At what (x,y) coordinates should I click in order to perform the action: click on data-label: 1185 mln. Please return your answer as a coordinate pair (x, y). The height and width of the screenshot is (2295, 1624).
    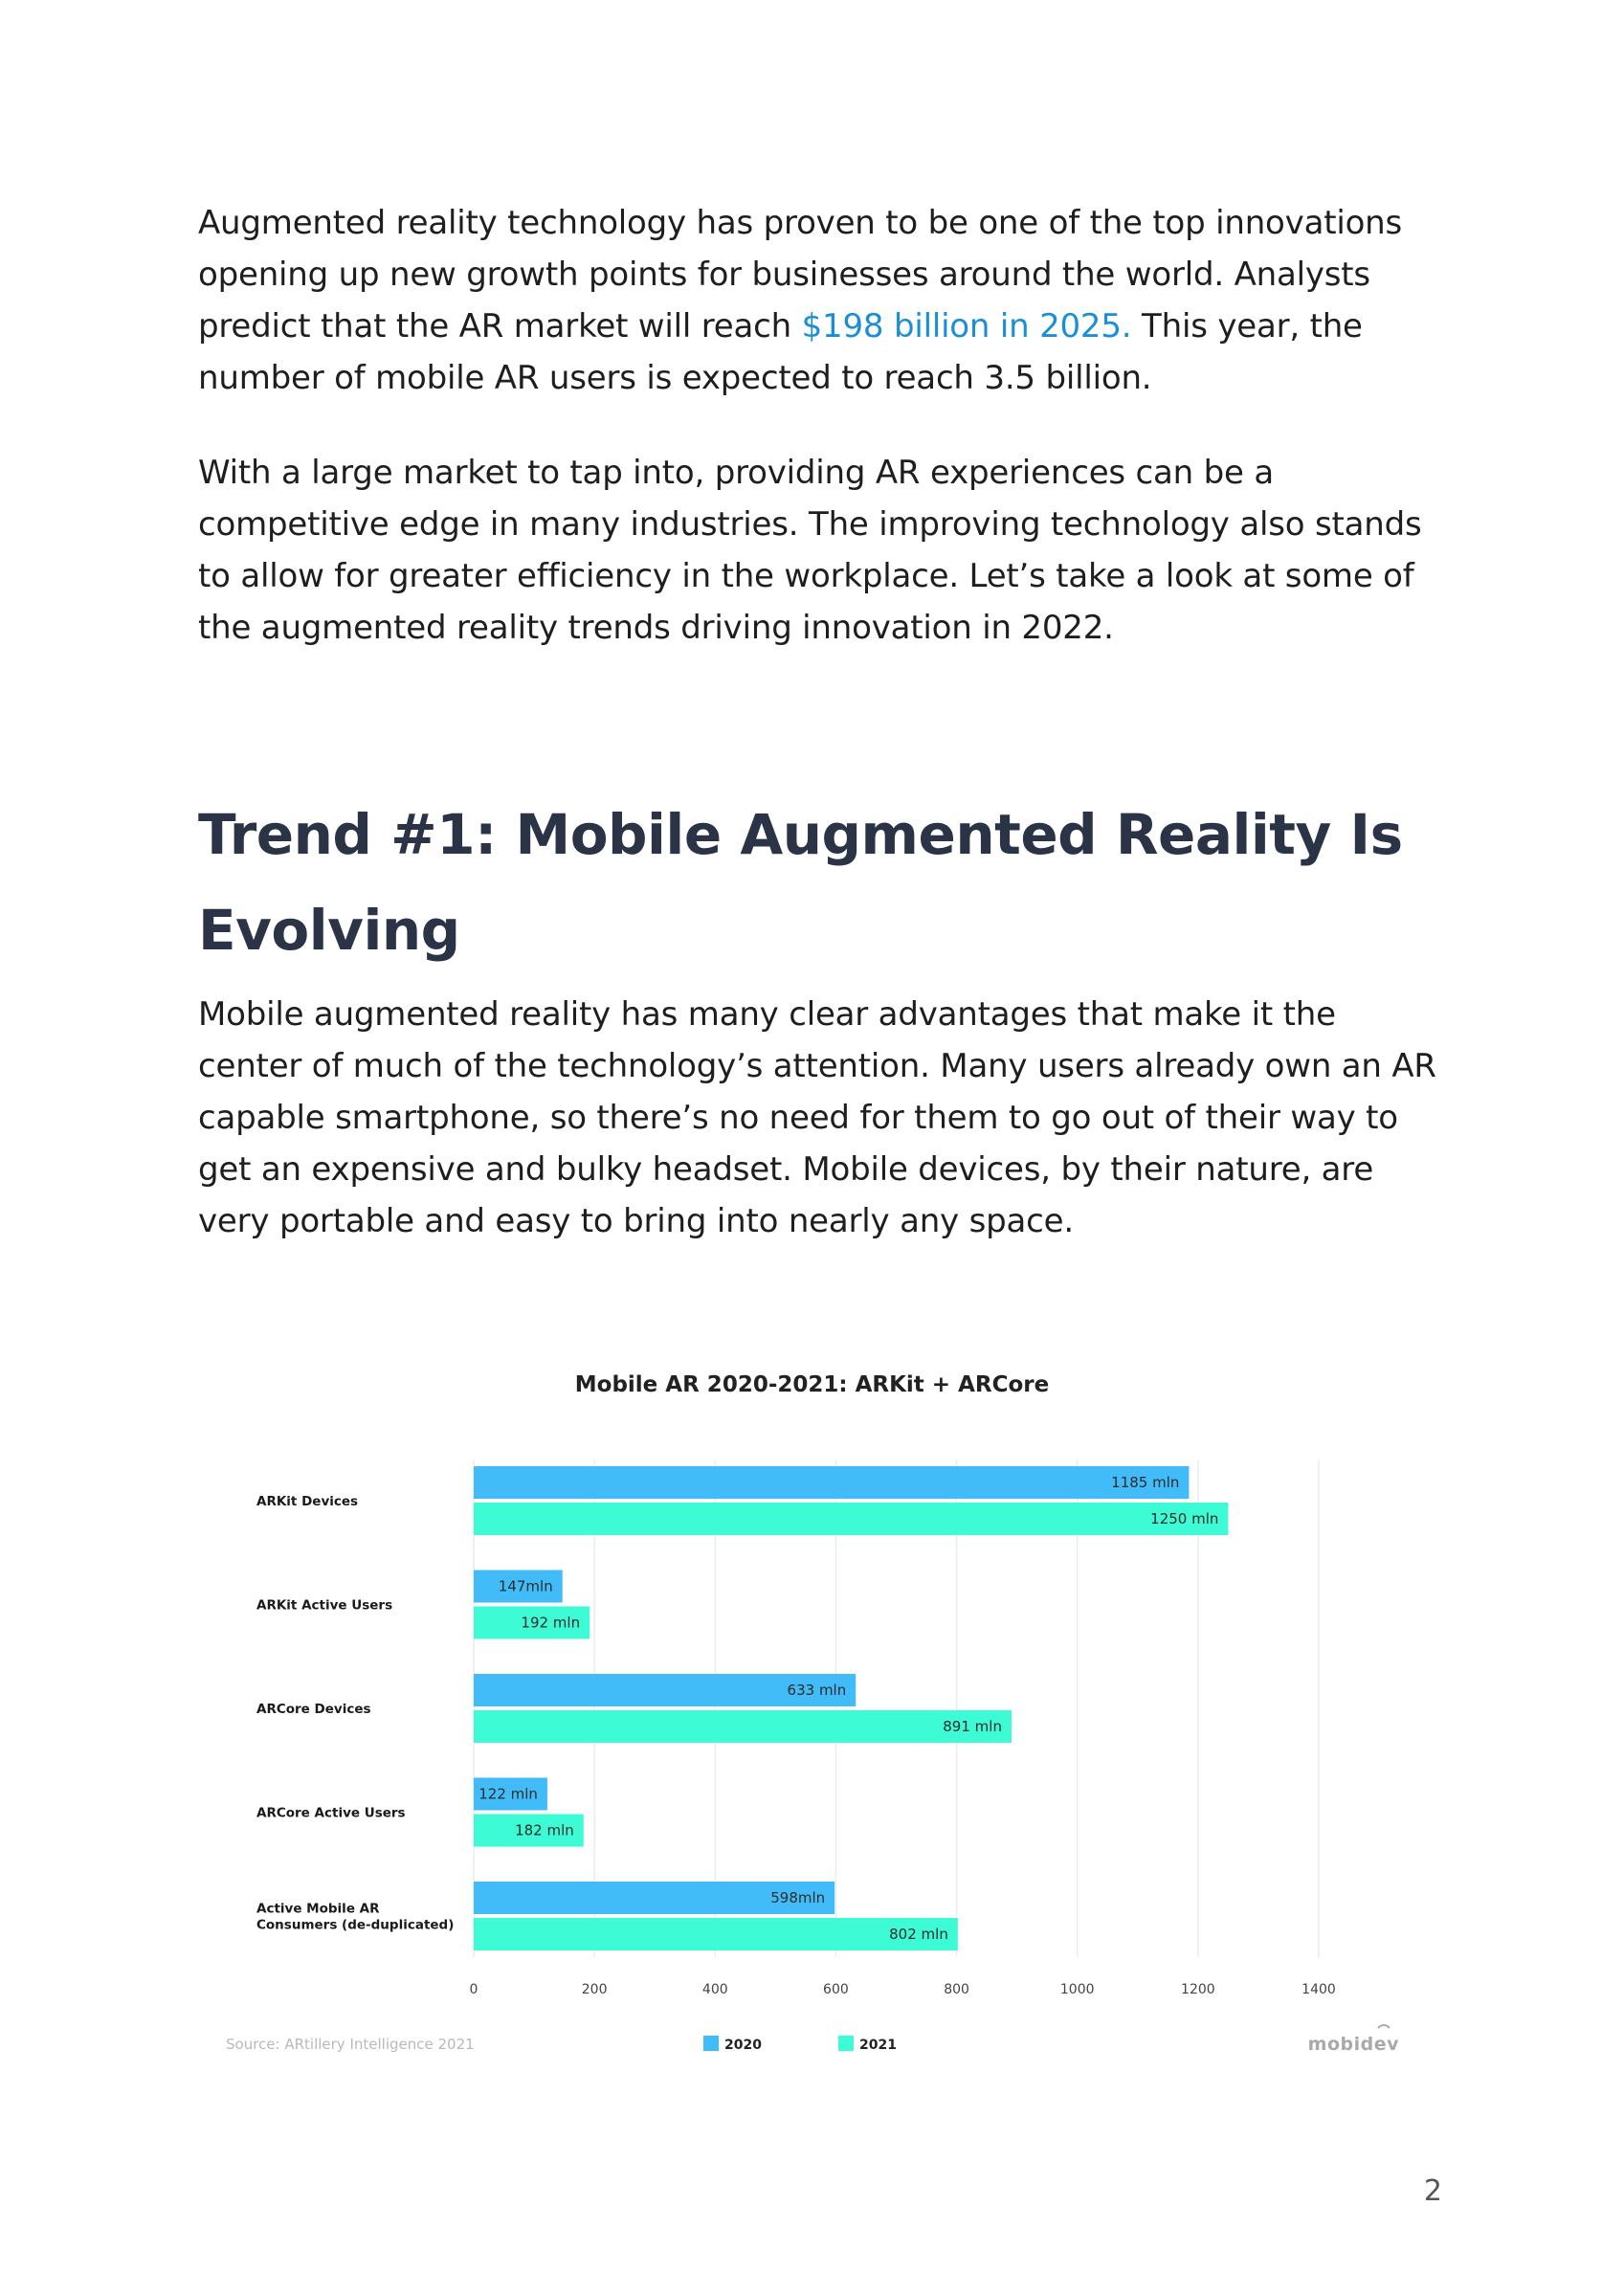
    Looking at the image, I should click on (1145, 1482).